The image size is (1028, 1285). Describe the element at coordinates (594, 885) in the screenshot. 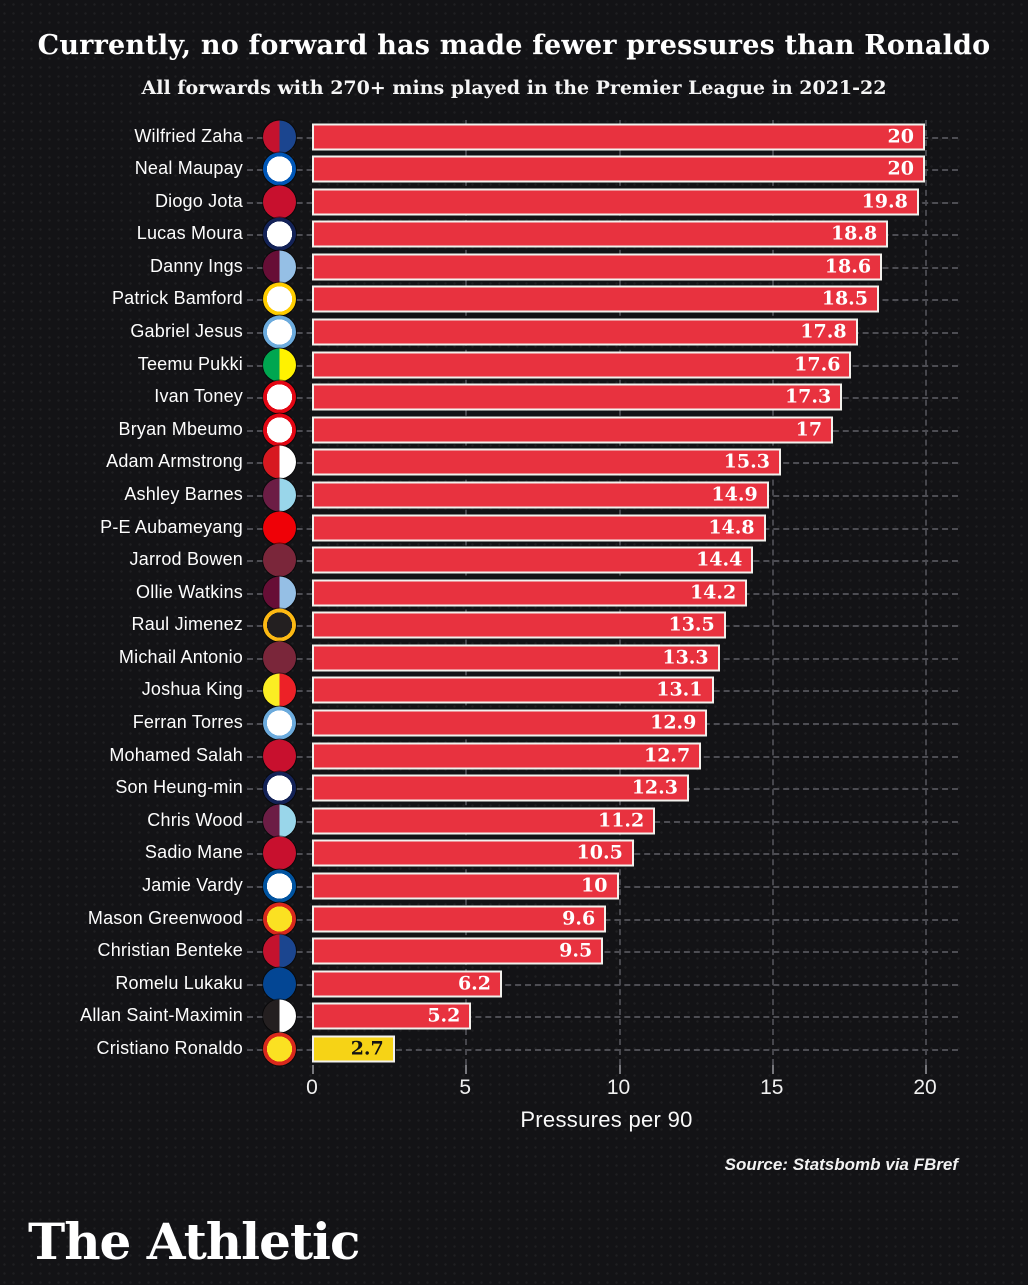

I see `bar-value: 10` at that location.